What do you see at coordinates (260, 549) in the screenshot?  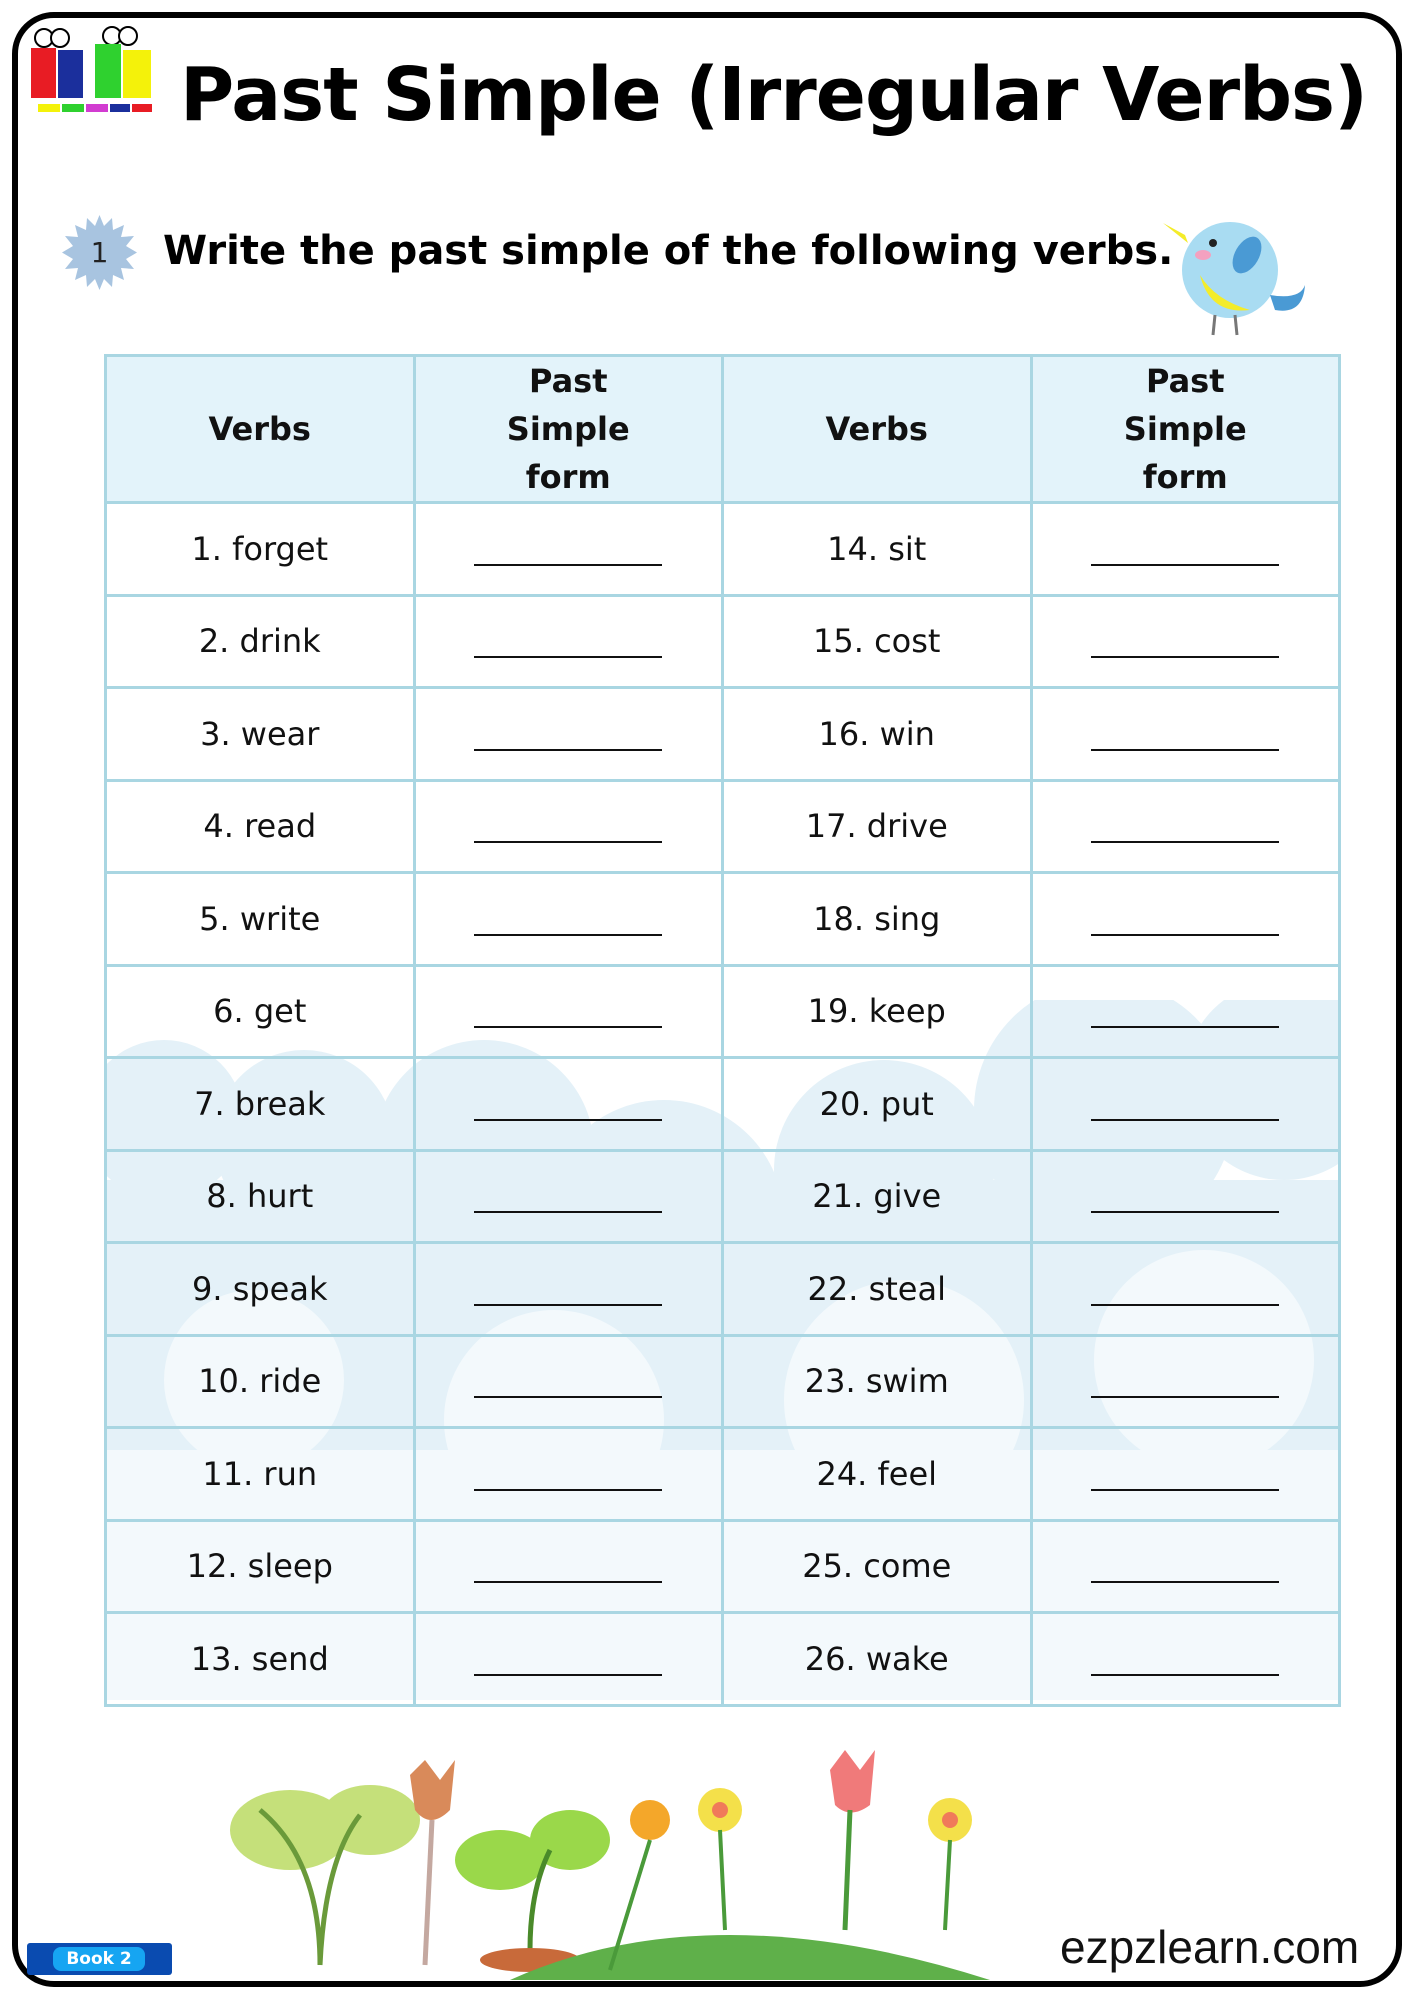 I see `verb-cell: 1. forget` at bounding box center [260, 549].